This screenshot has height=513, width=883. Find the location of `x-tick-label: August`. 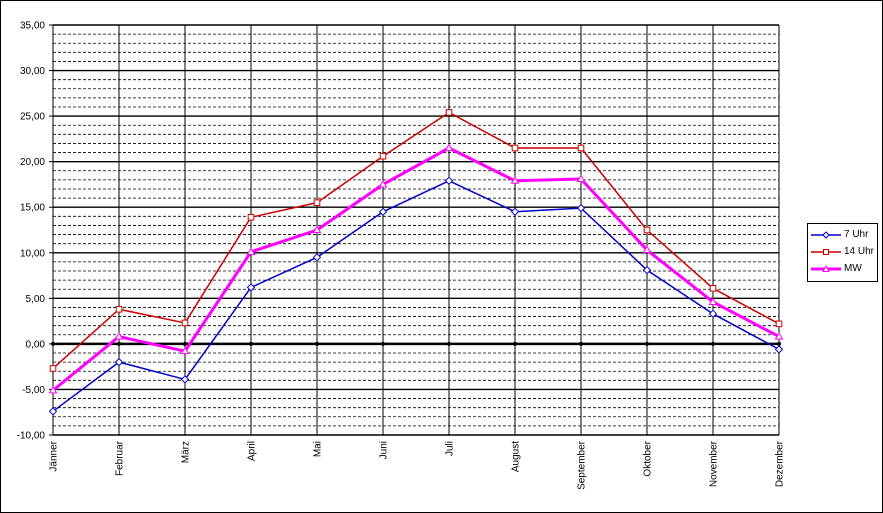

x-tick-label: August is located at coordinates (516, 456).